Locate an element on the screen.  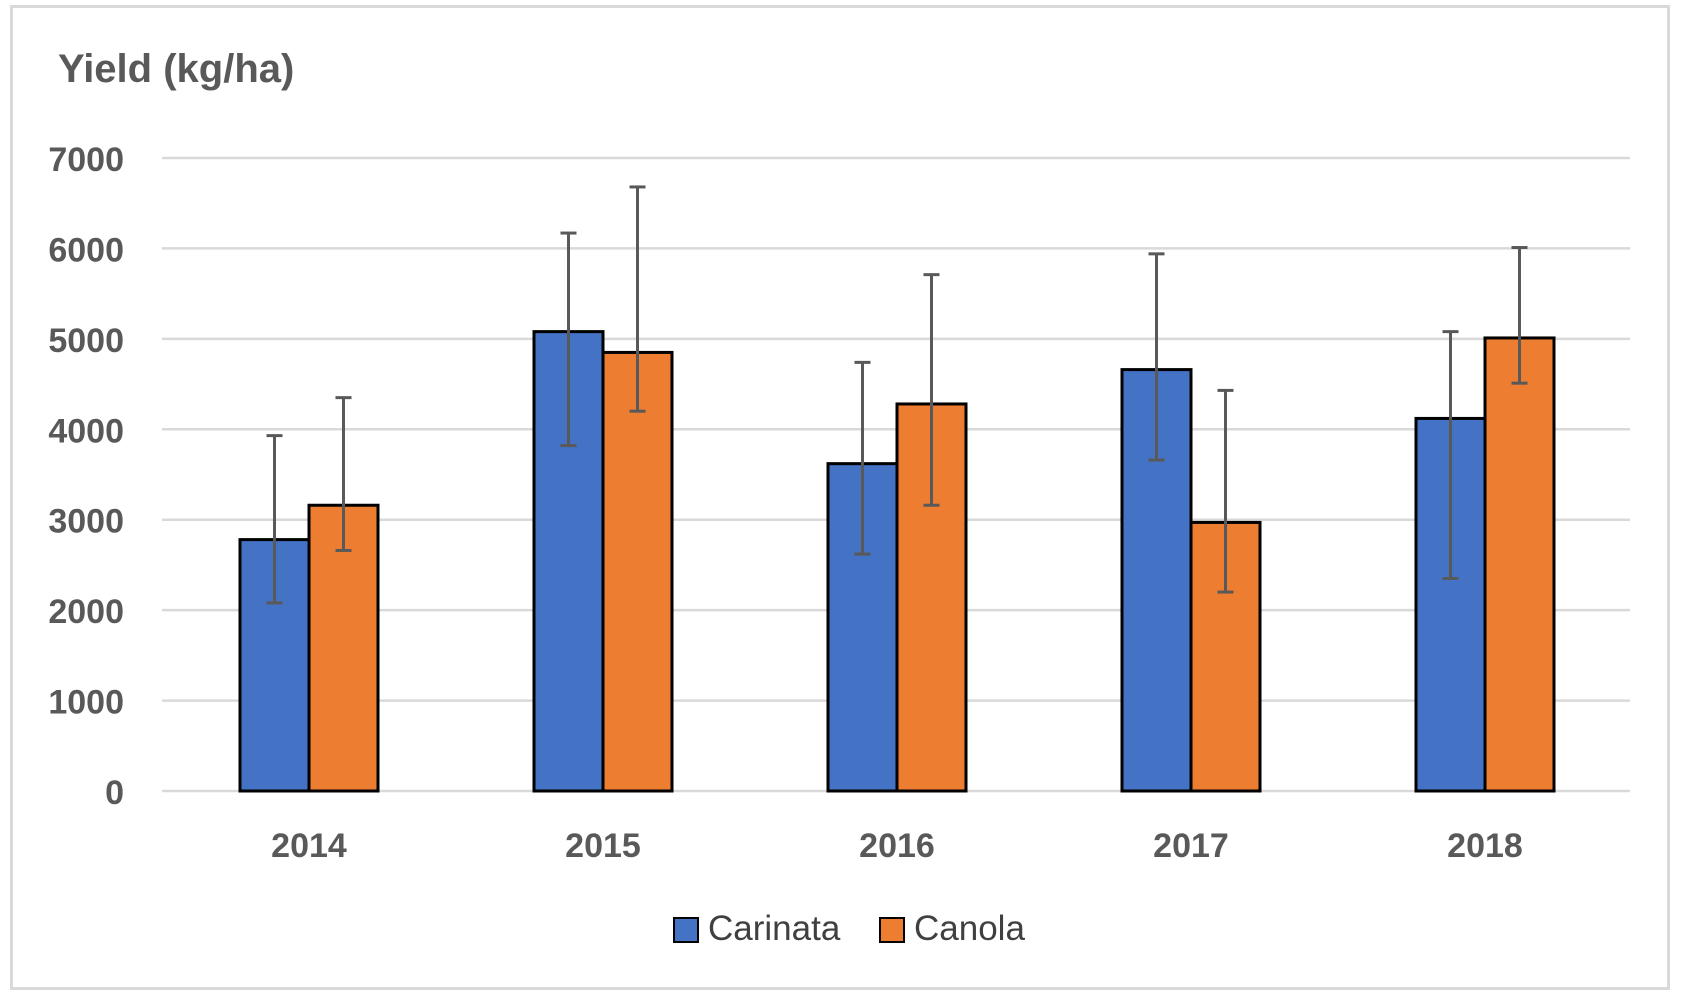
legend-label-canola: Canola is located at coordinates (969, 928).